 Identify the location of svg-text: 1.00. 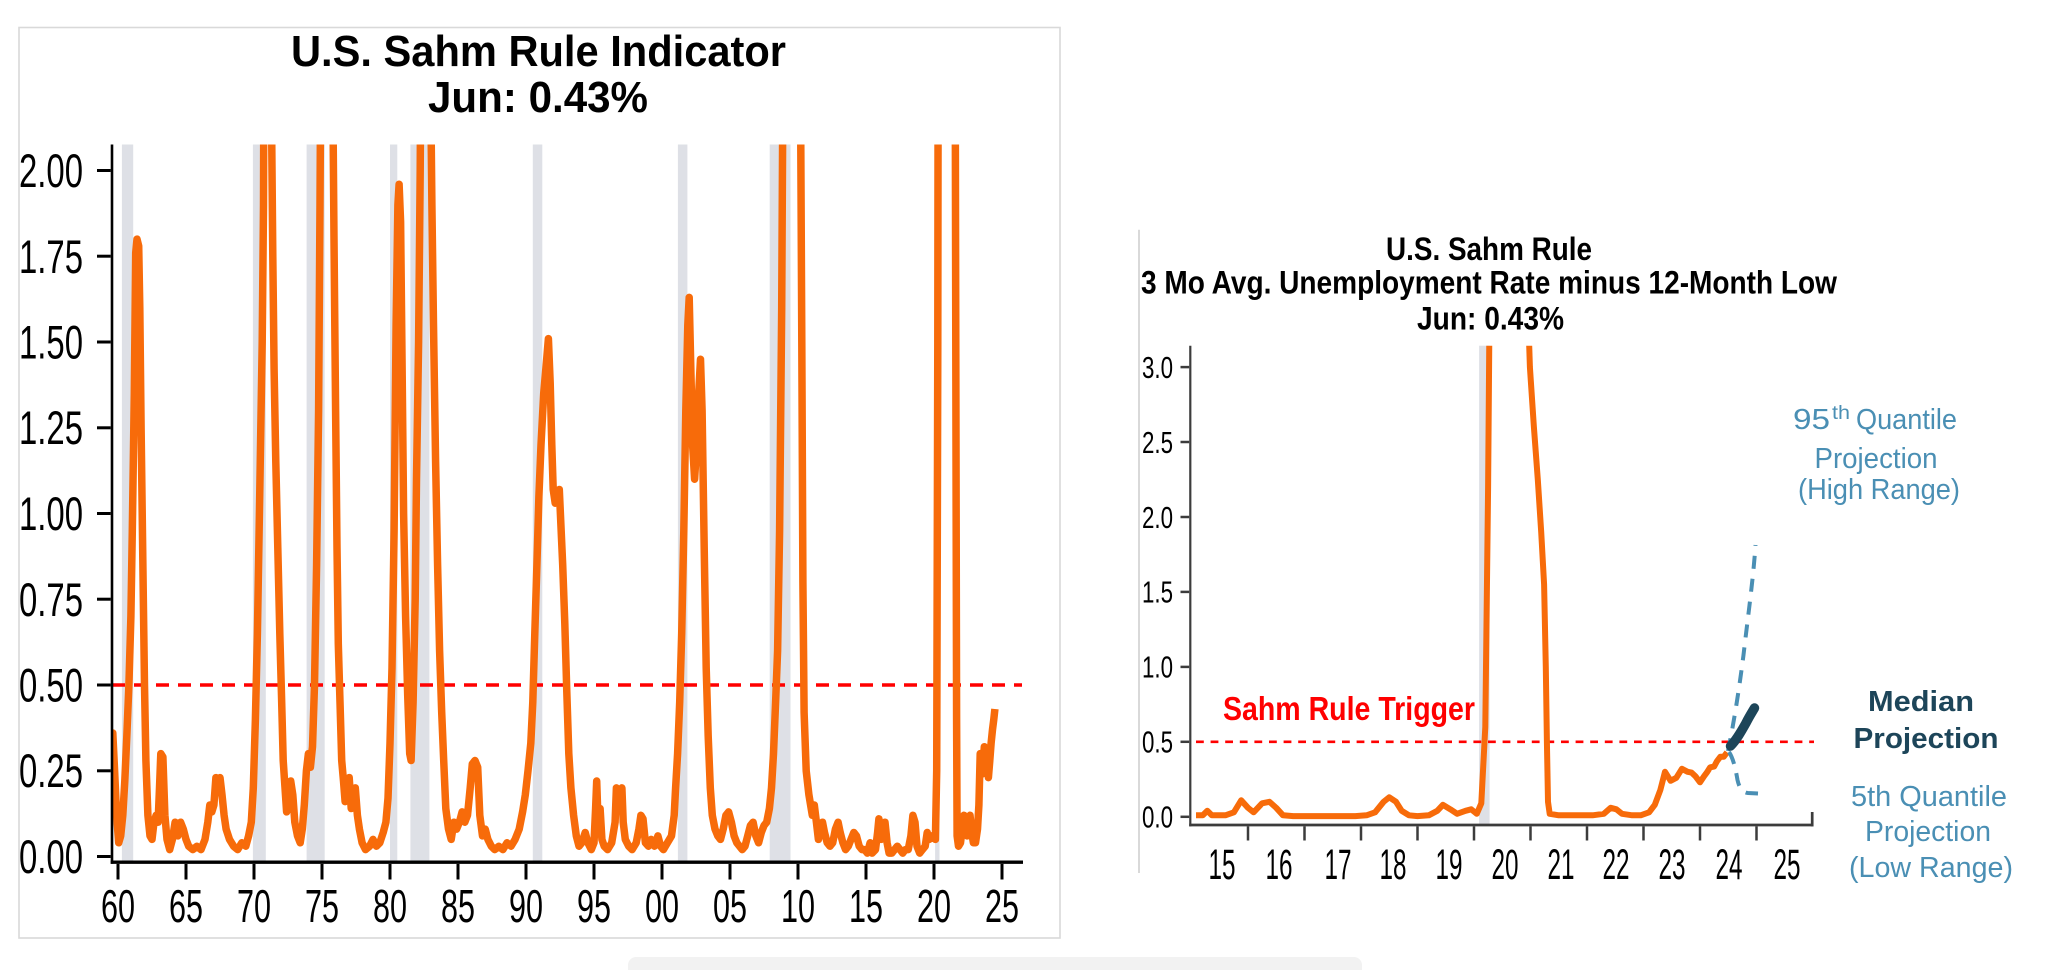
(51, 513).